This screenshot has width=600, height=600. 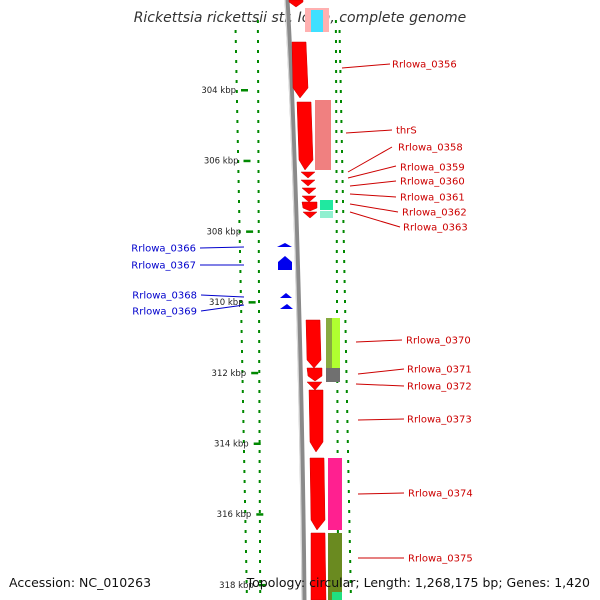 I want to click on gene-label: Rrlowa_0373, so click(x=439, y=420).